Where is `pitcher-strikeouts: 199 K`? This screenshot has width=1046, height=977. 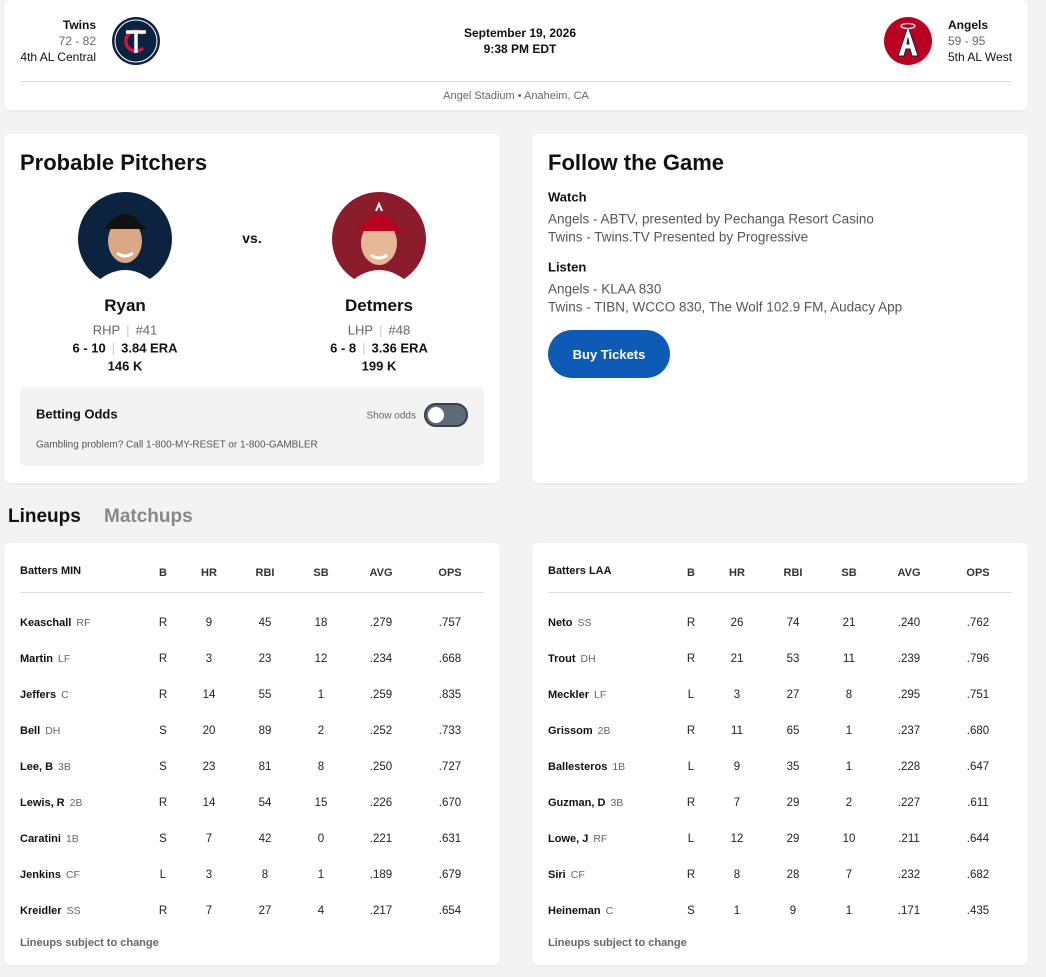 pitcher-strikeouts: 199 K is located at coordinates (379, 366).